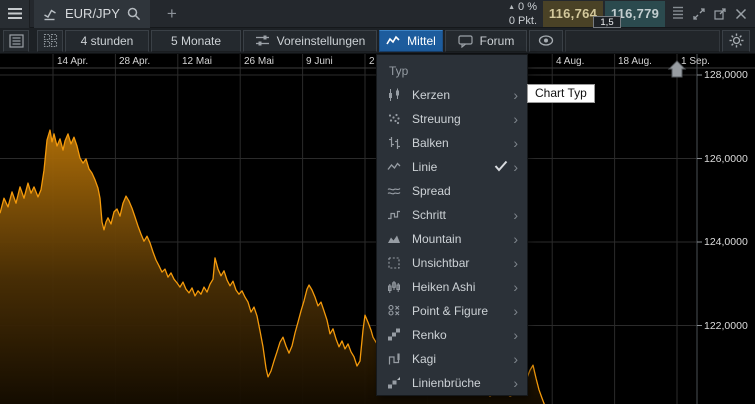 This screenshot has height=404, width=755. I want to click on presets-label: Voreinstellungen, so click(321, 40).